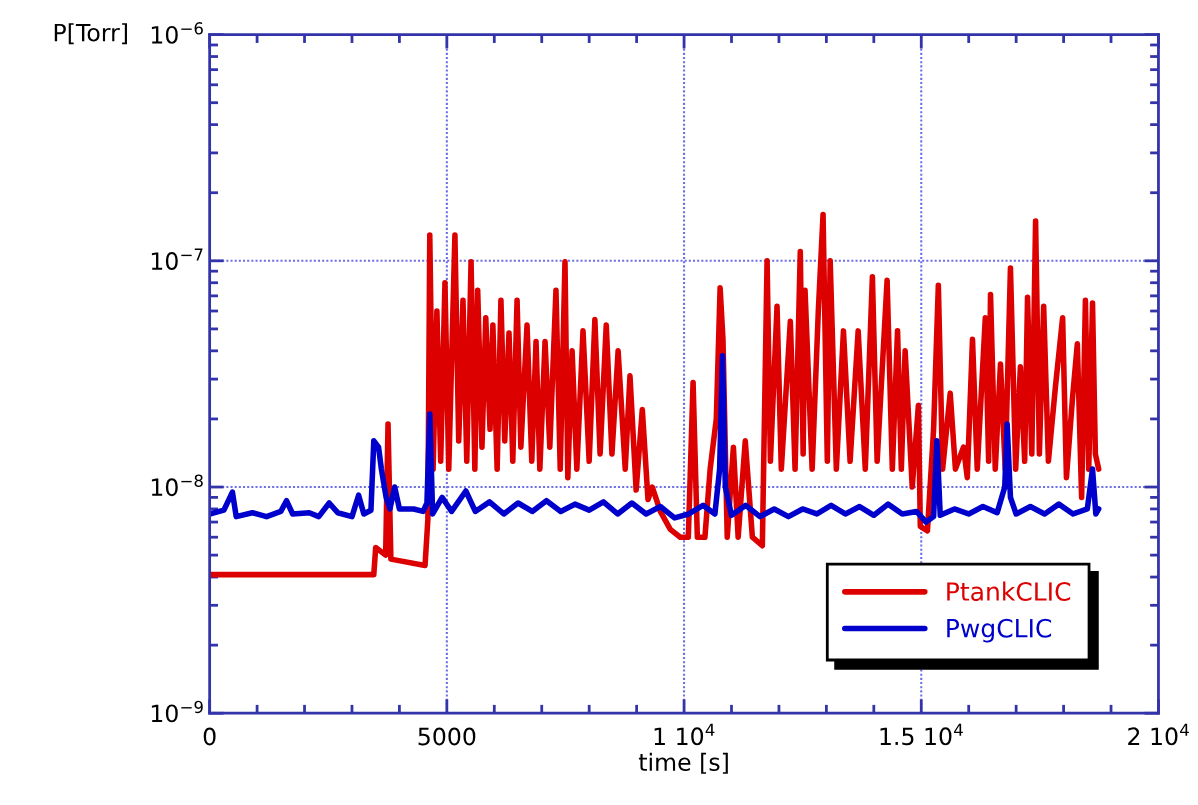 Image resolution: width=1198 pixels, height=805 pixels. What do you see at coordinates (1158, 734) in the screenshot?
I see `x-tick-label: 2 10$^{4}$` at bounding box center [1158, 734].